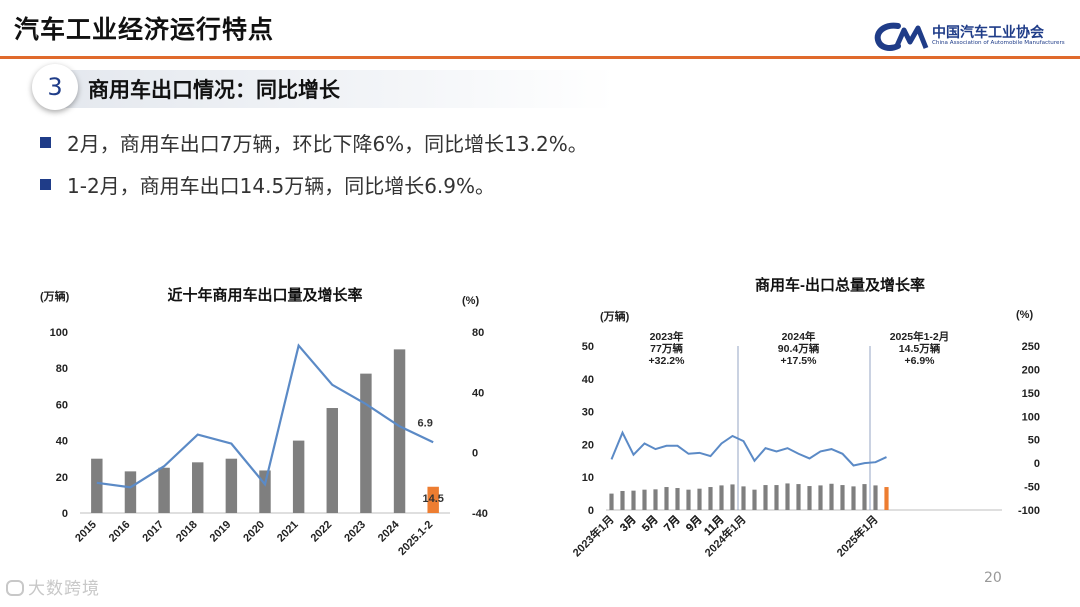 Image resolution: width=1080 pixels, height=607 pixels. Describe the element at coordinates (857, 535) in the screenshot. I see `x-tick-label: 2025年1月` at that location.